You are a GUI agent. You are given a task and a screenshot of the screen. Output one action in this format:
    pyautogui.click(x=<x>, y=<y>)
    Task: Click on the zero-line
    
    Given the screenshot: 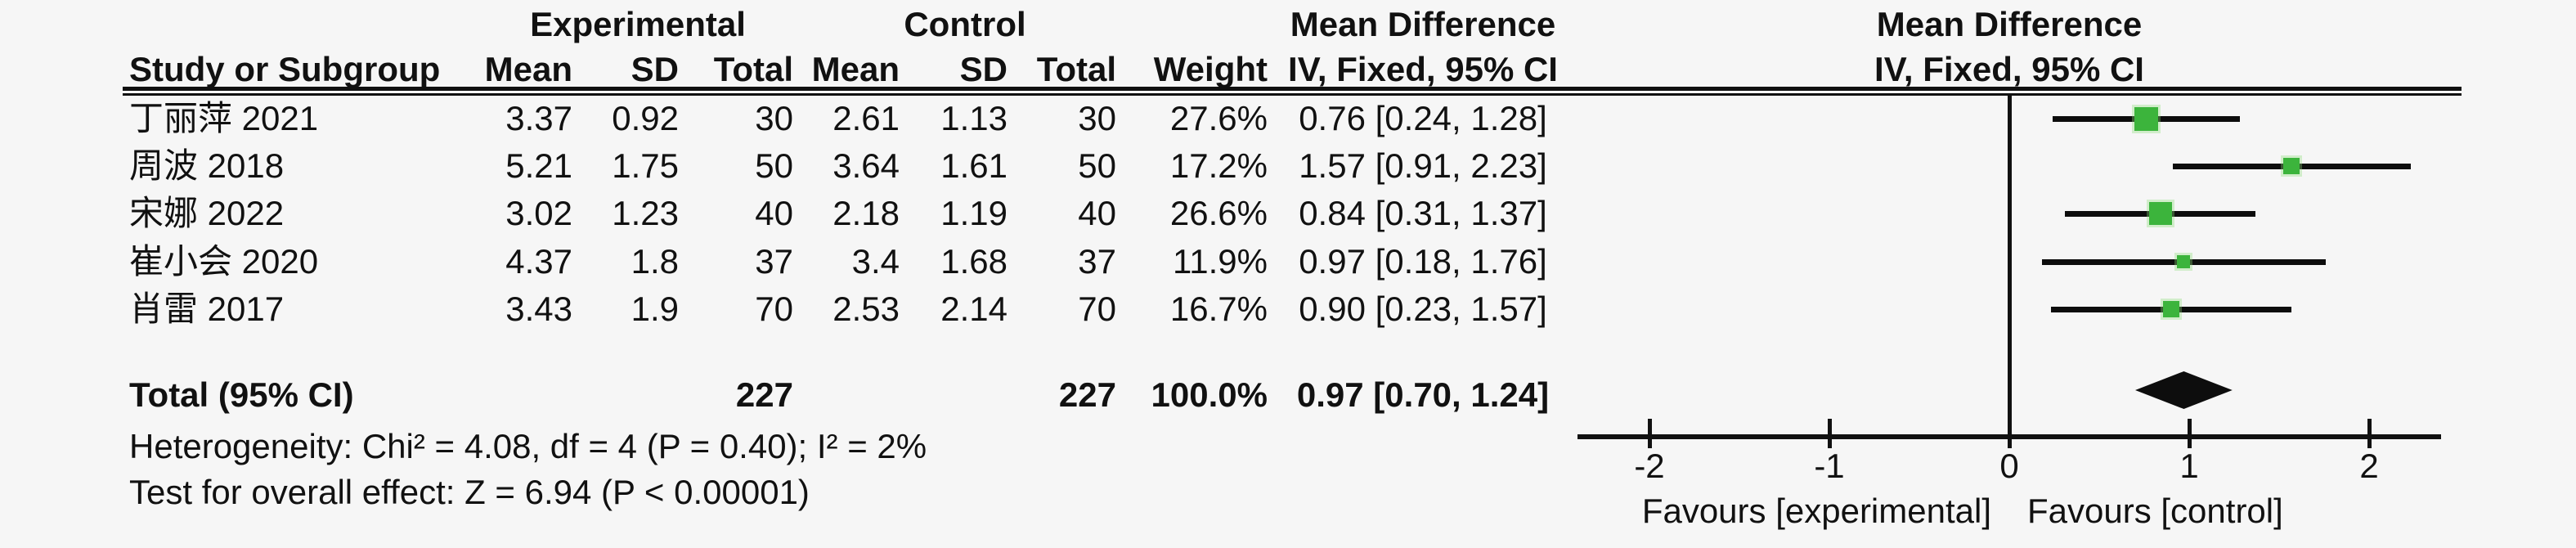 What is the action you would take?
    pyautogui.click(x=2010, y=267)
    